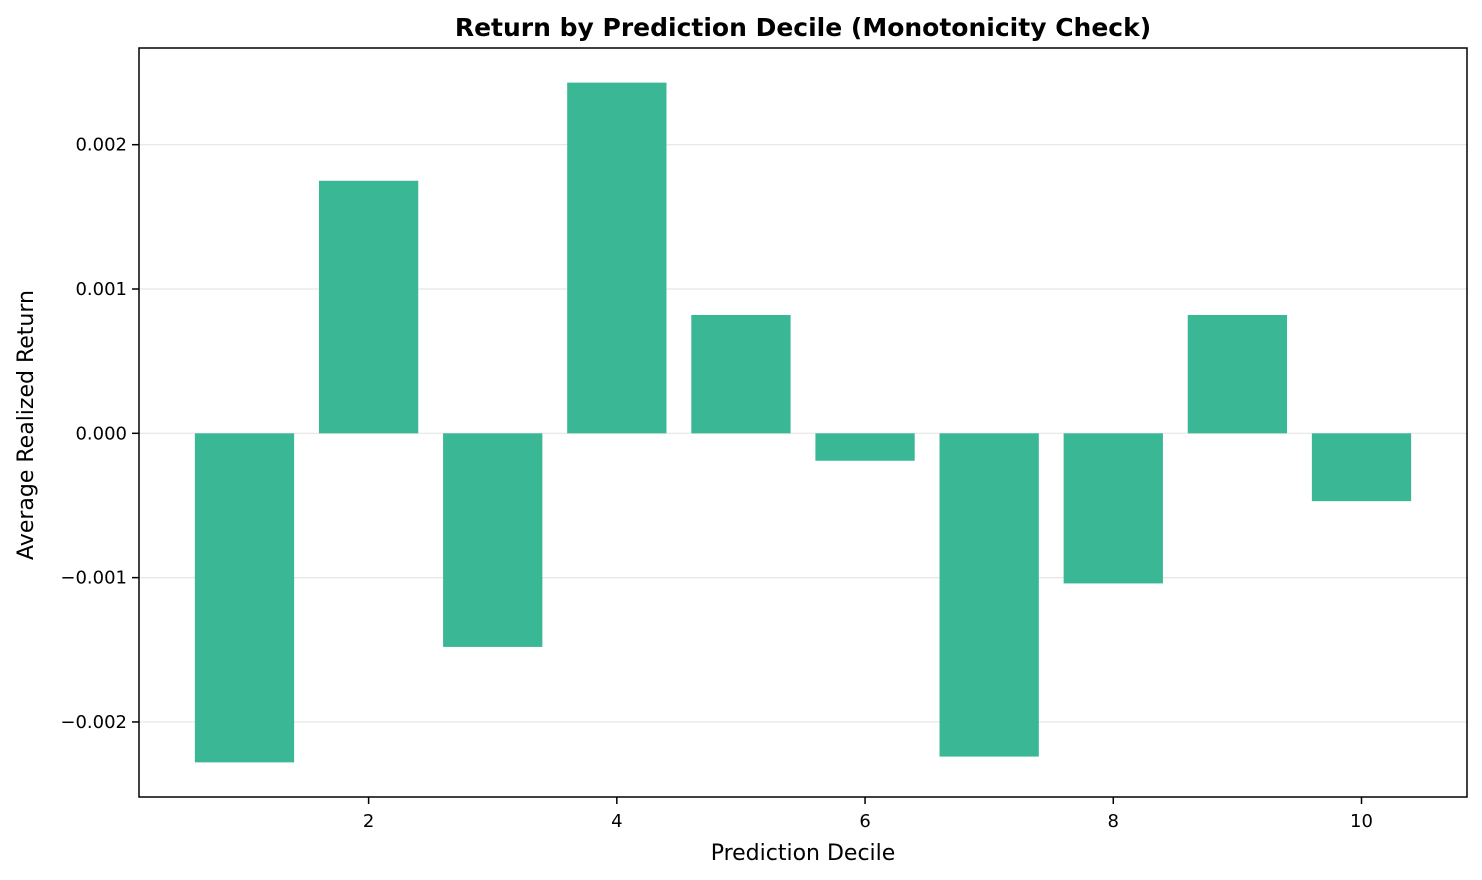  What do you see at coordinates (864, 821) in the screenshot?
I see `x-tick-label-6: 6` at bounding box center [864, 821].